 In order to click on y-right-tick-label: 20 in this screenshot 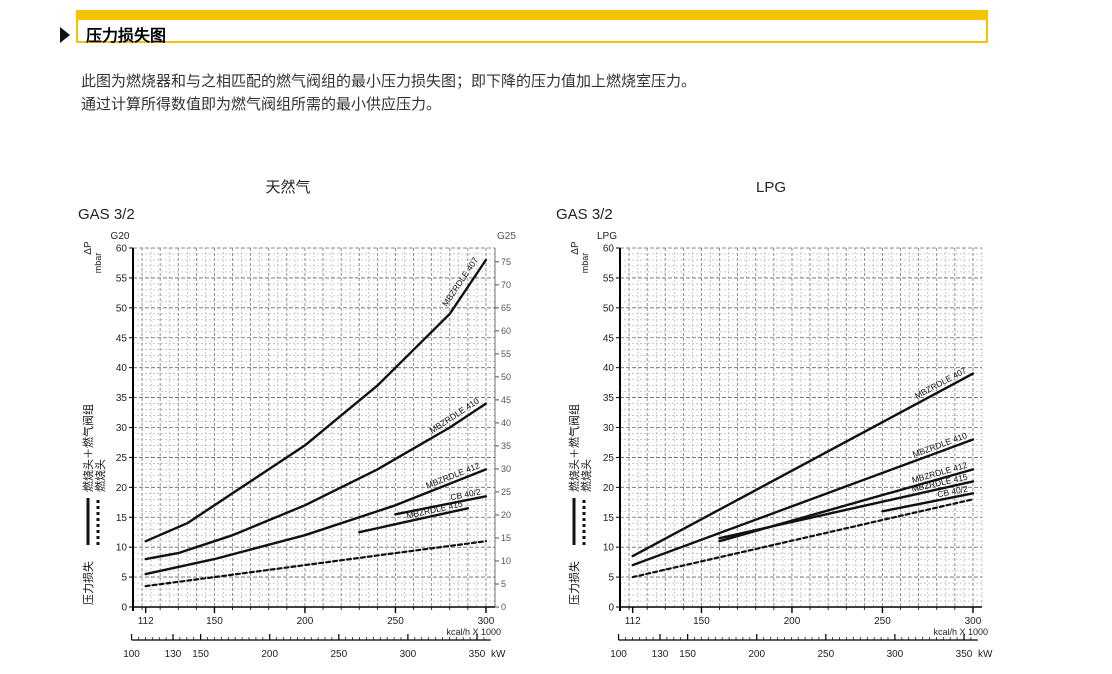, I will do `click(506, 515)`.